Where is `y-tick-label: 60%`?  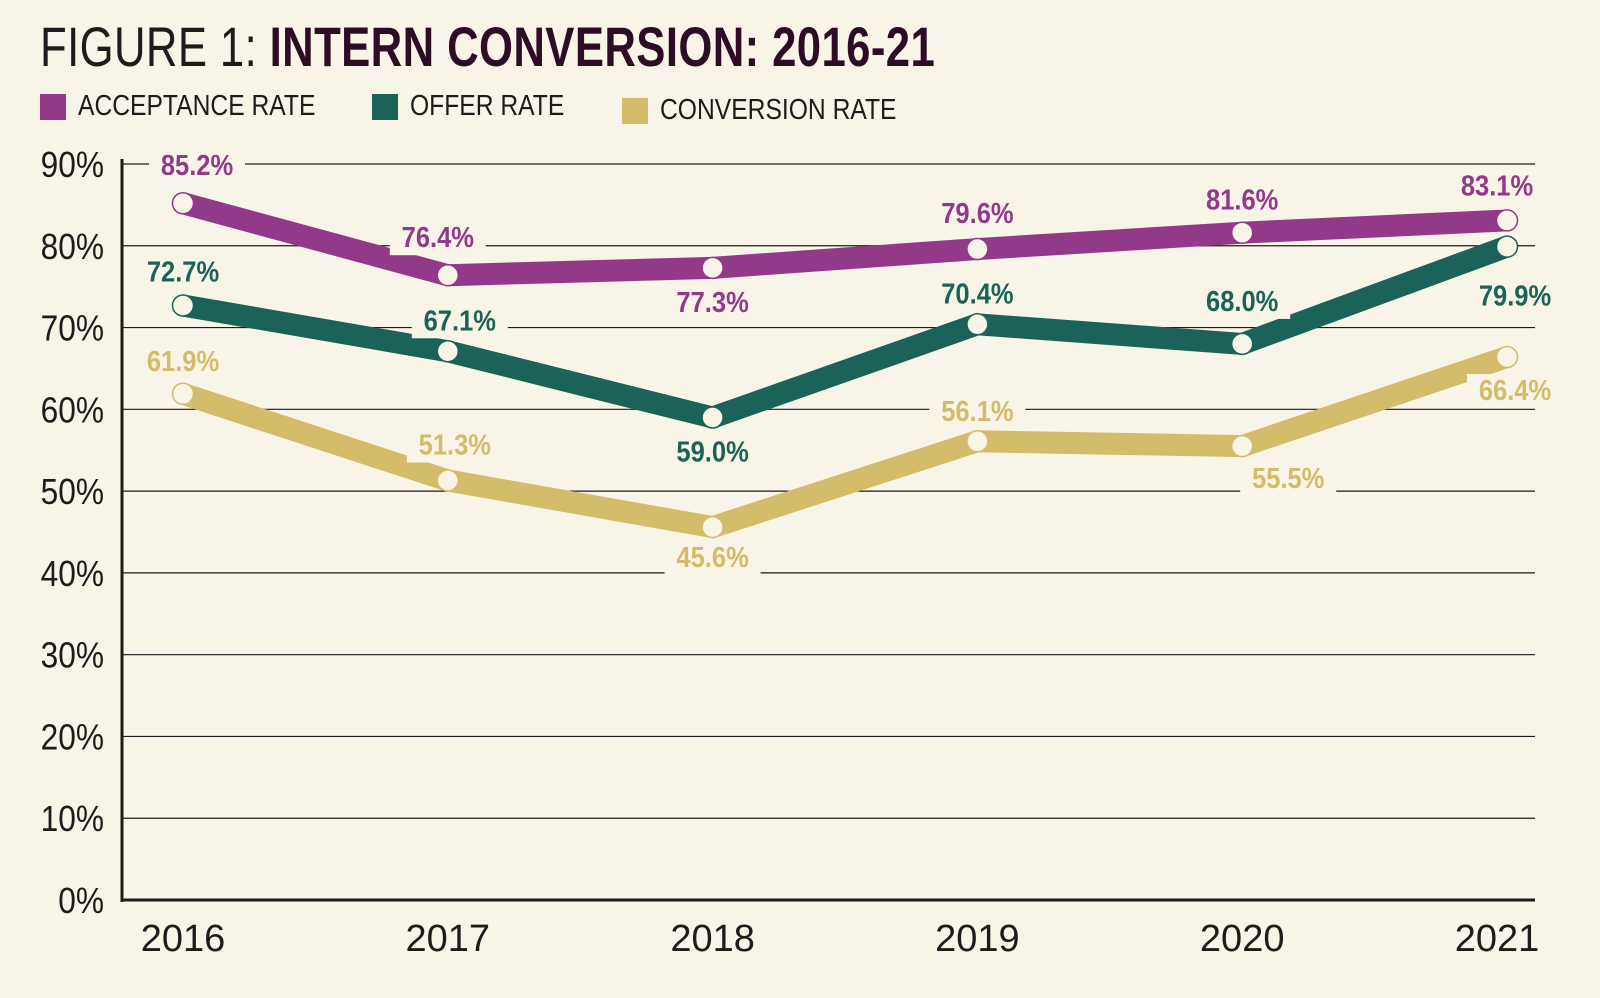 y-tick-label: 60% is located at coordinates (72, 410).